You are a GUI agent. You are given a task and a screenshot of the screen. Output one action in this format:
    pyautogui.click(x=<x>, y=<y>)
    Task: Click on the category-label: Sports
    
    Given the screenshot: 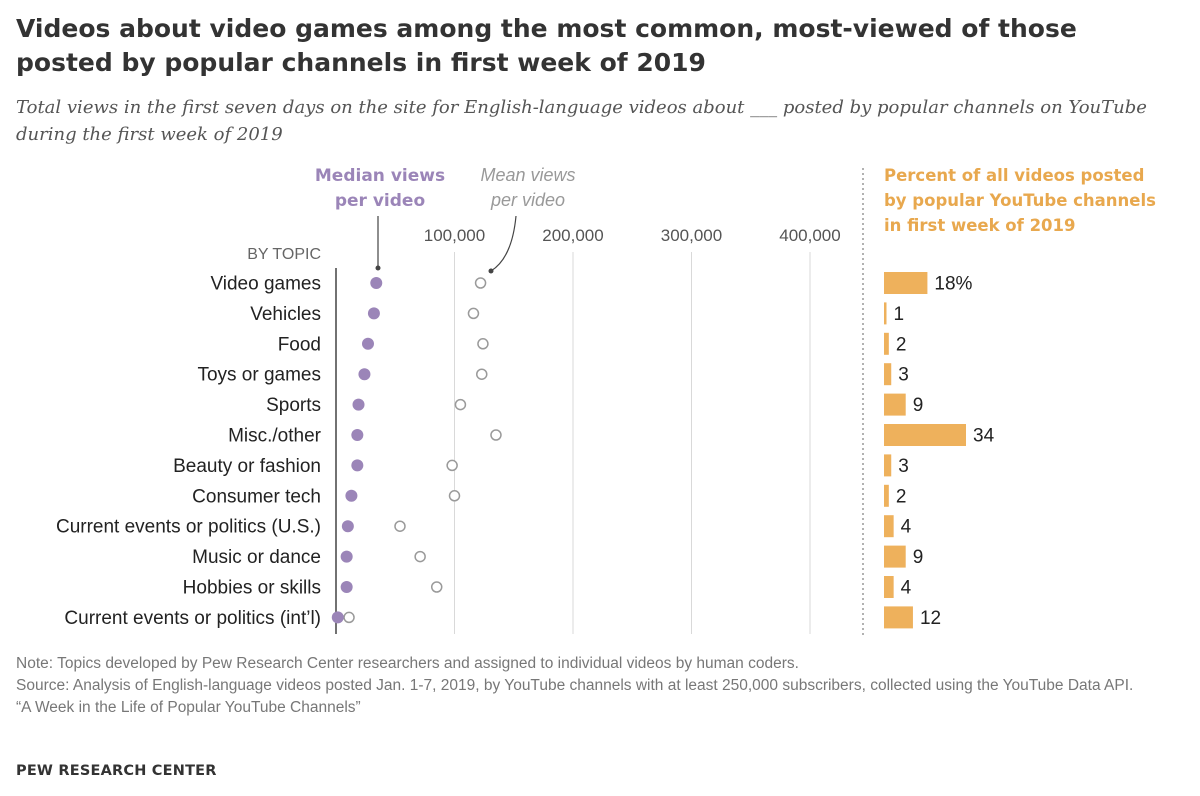 What is the action you would take?
    pyautogui.click(x=293, y=405)
    